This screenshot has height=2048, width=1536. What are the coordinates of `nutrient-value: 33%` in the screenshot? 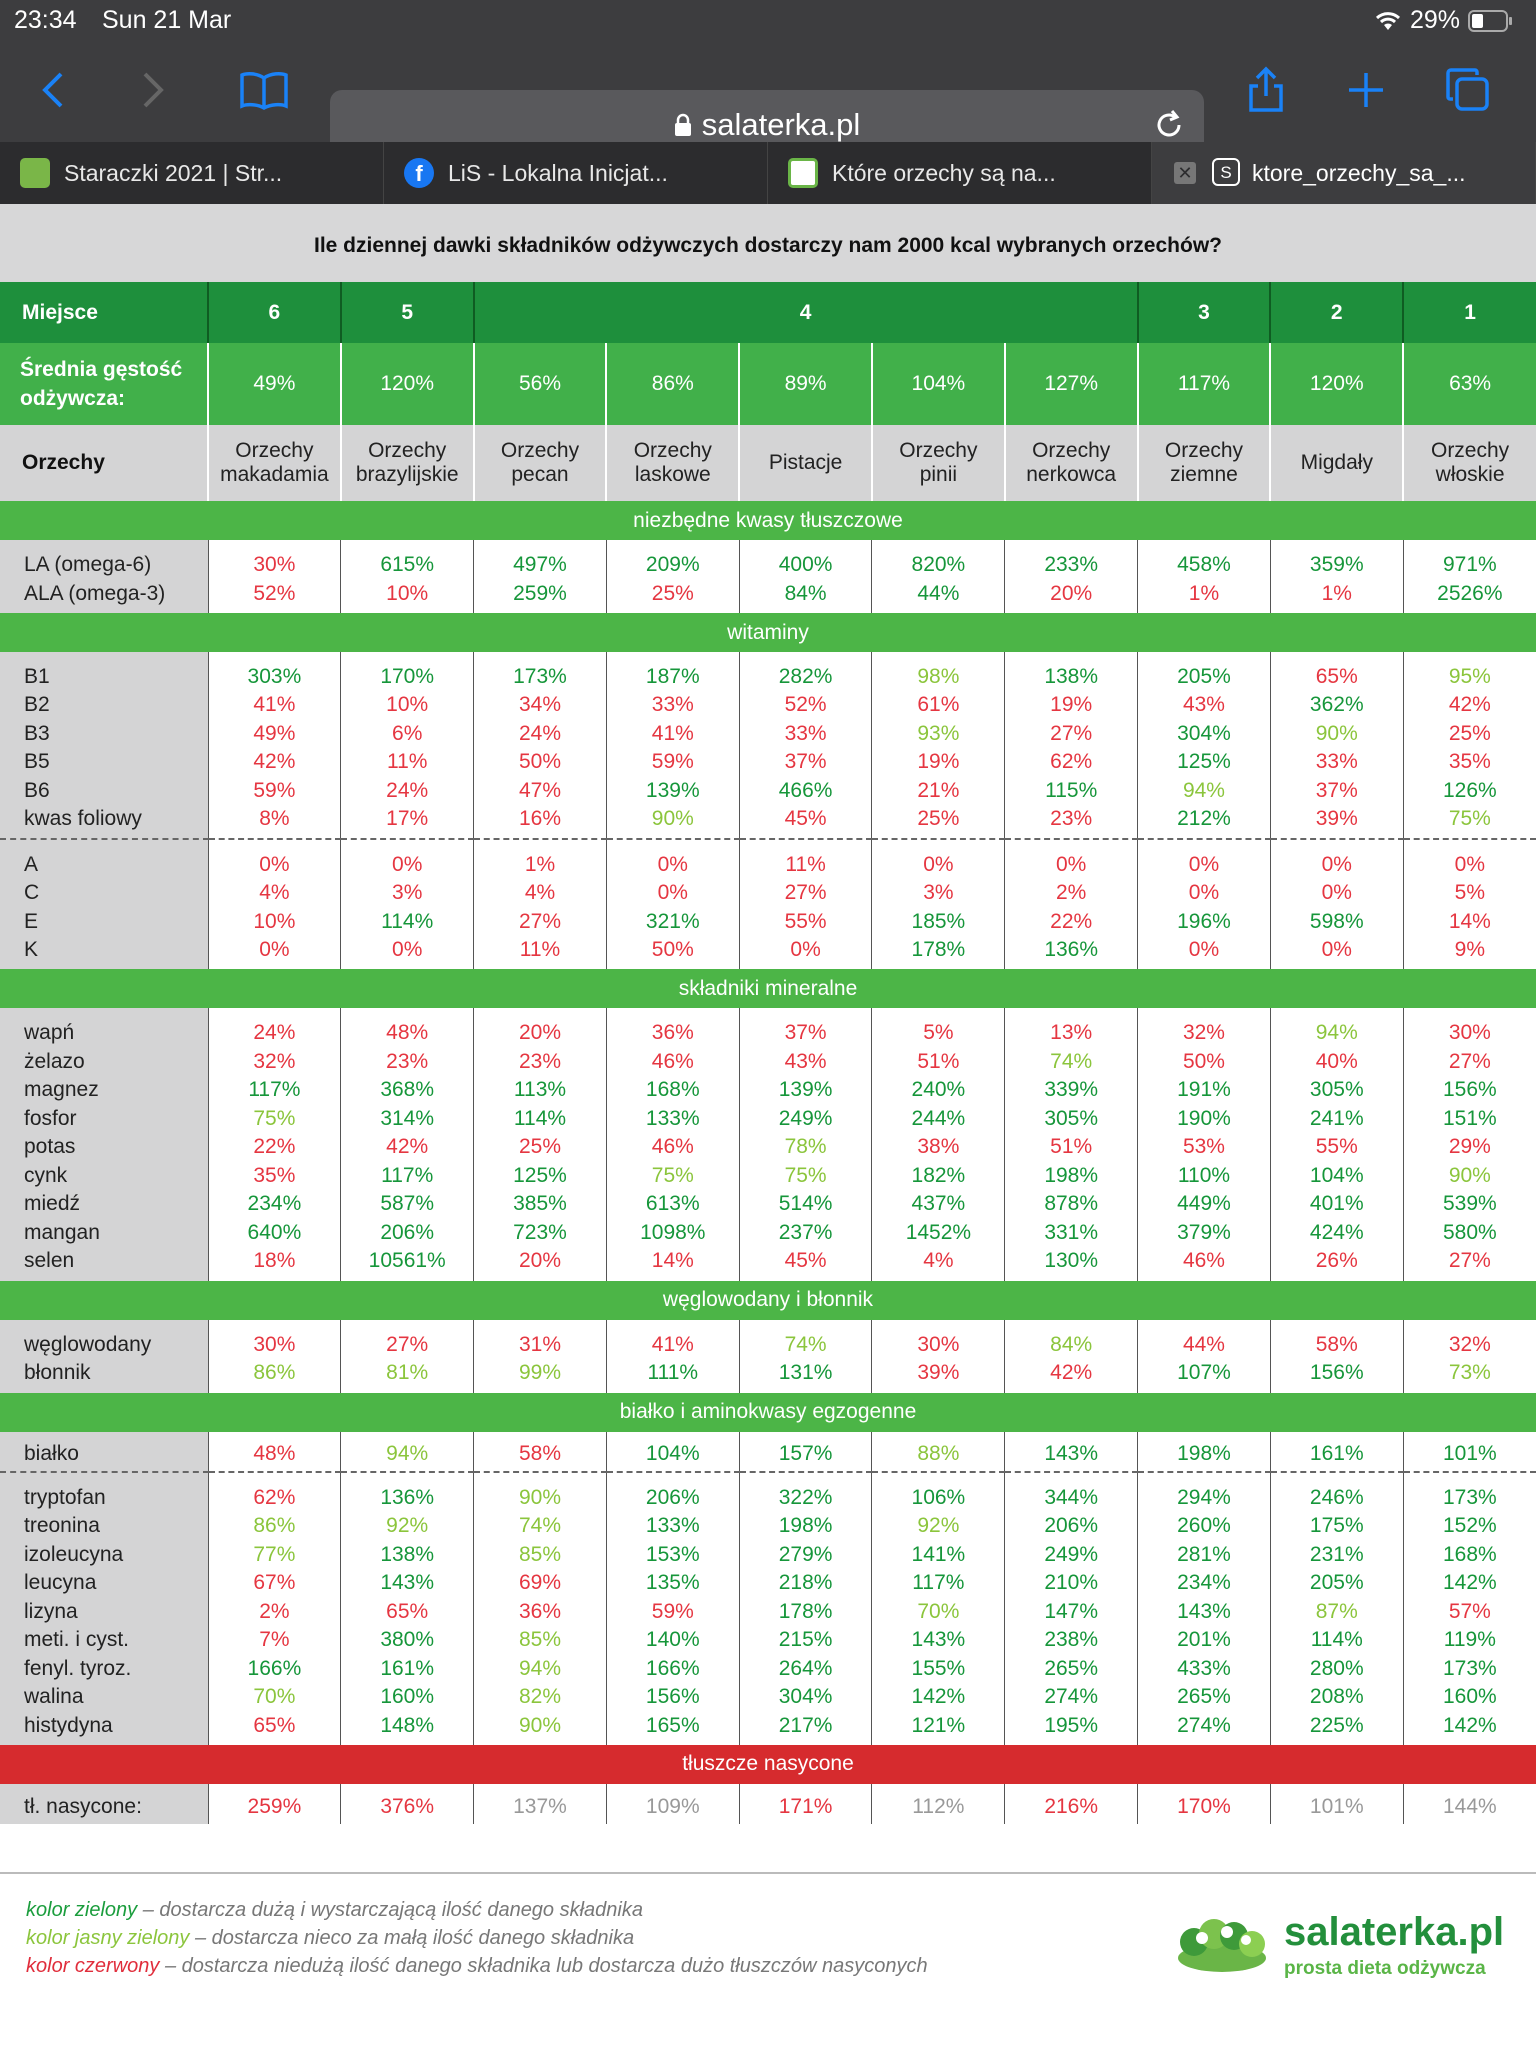 It's located at (805, 733).